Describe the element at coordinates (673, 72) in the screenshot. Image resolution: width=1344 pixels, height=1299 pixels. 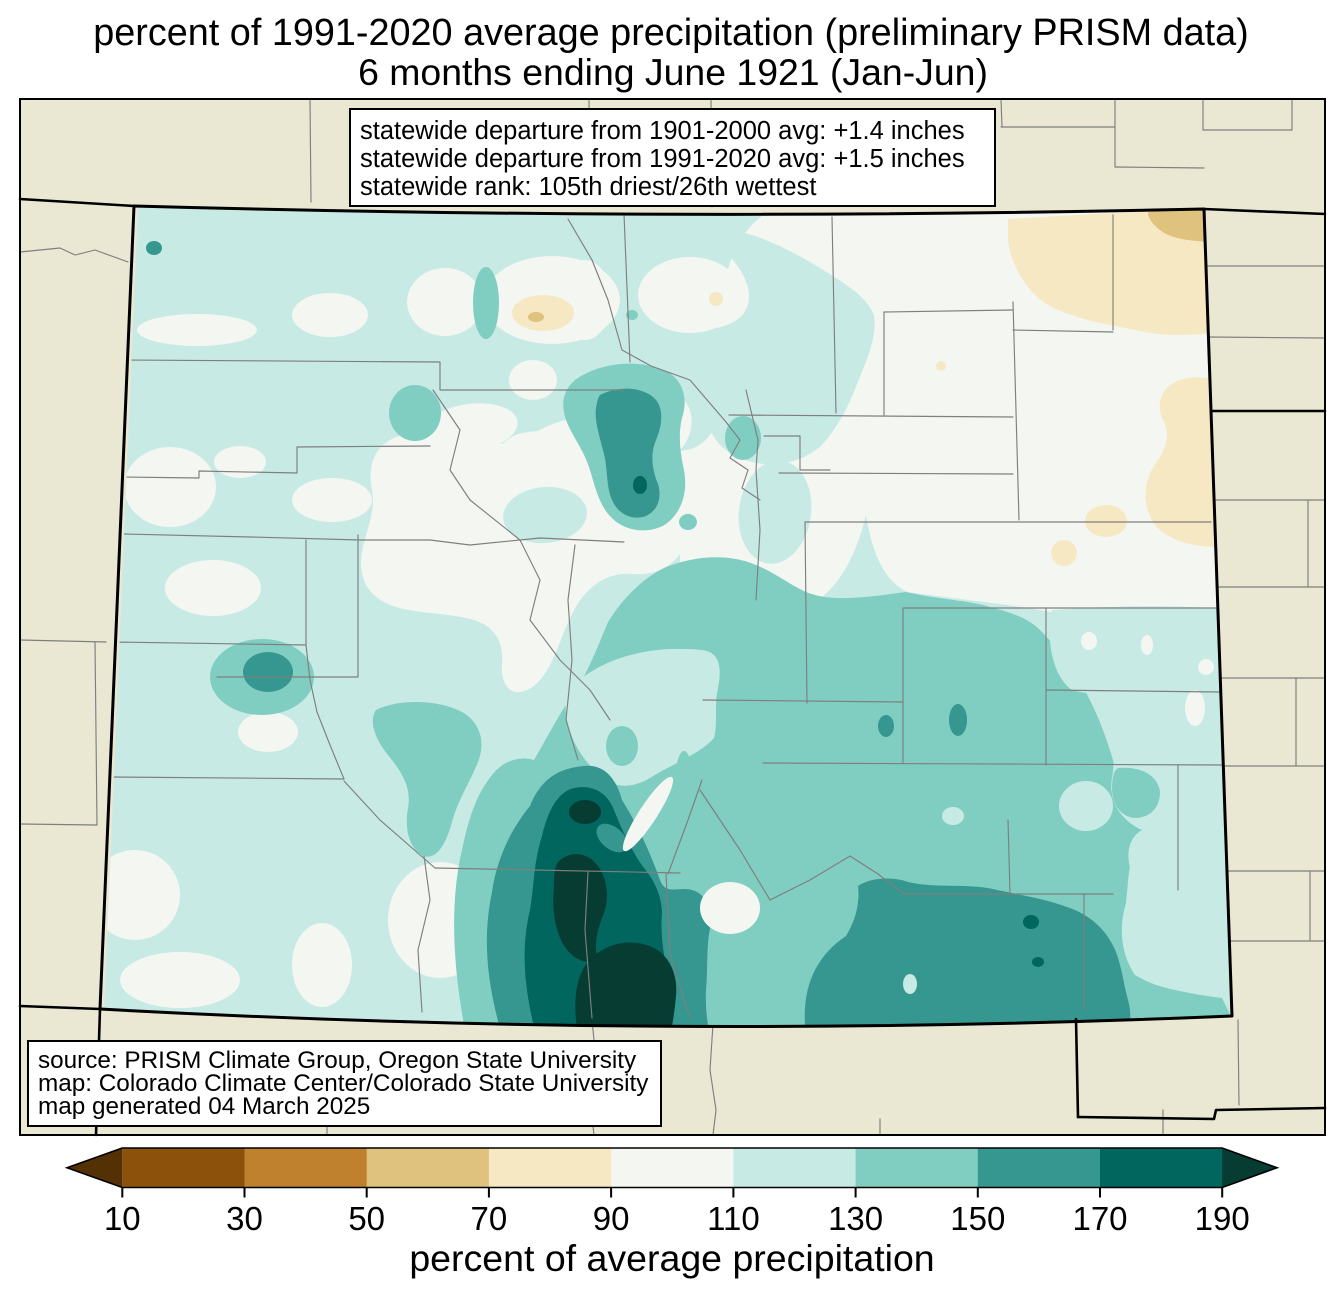
I see `svg-text:6 months ending June 1921 (Jan: 6 months ending June 1921 (Jan-Jun)` at that location.